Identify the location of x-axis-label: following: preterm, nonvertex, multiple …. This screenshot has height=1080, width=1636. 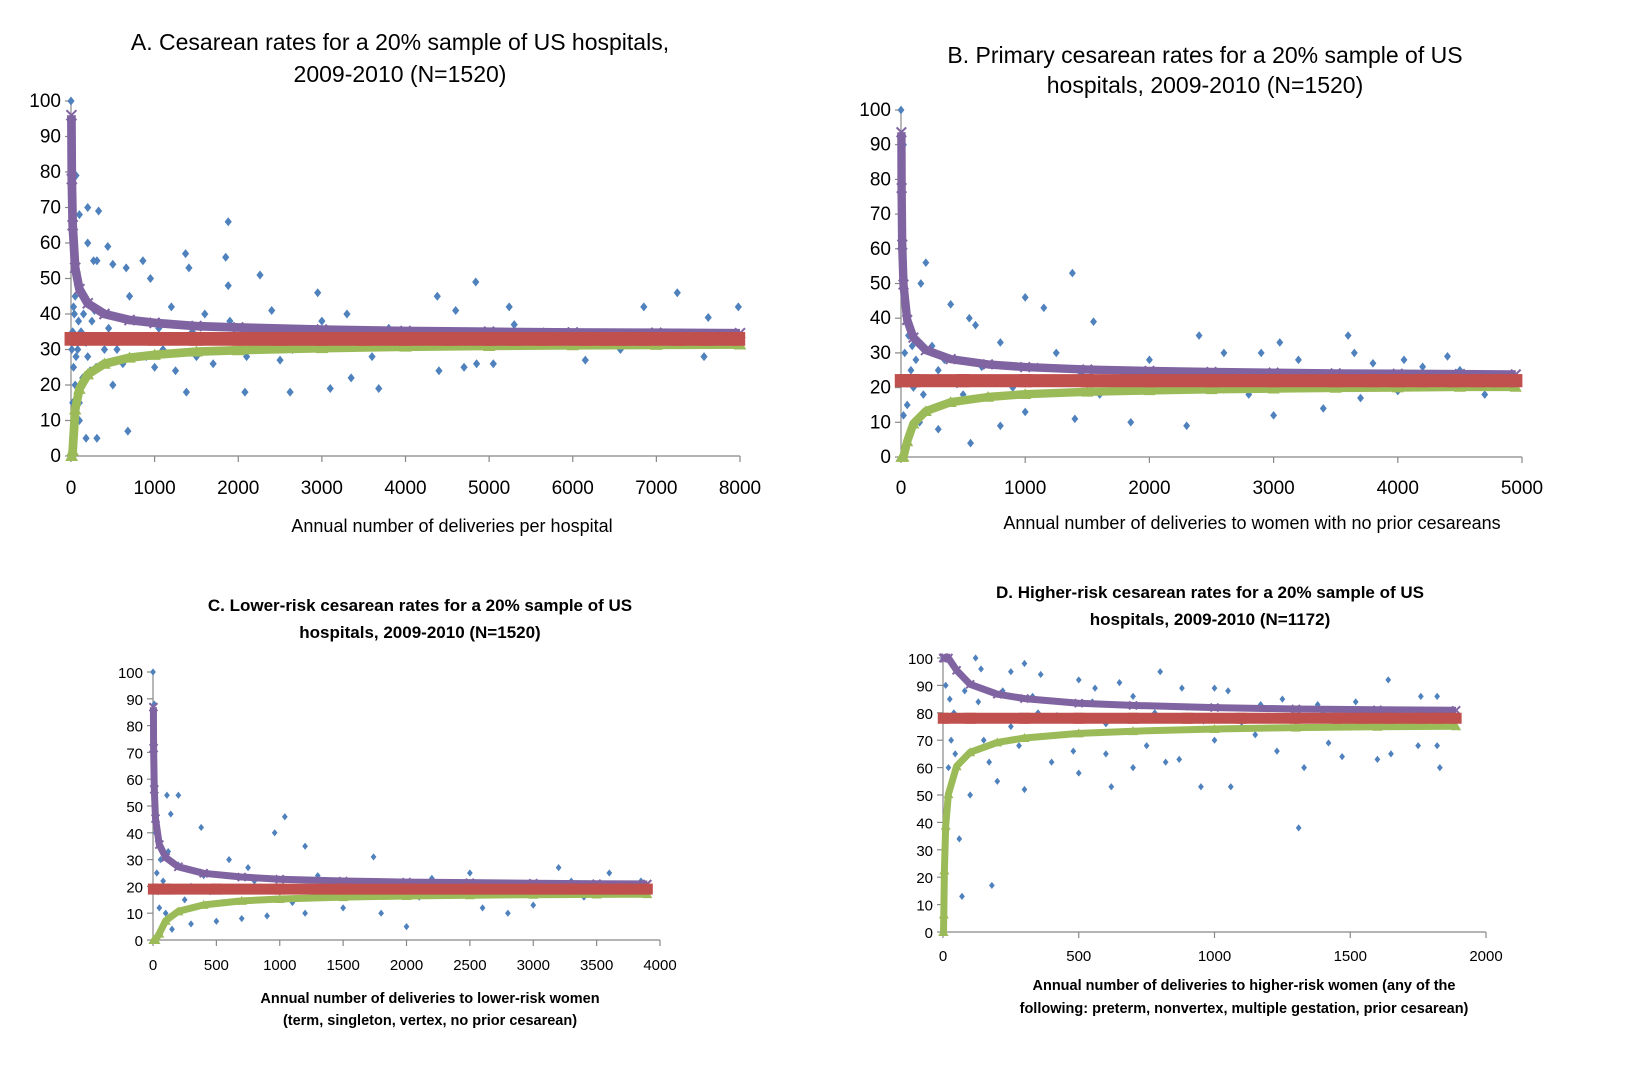
(1244, 1009).